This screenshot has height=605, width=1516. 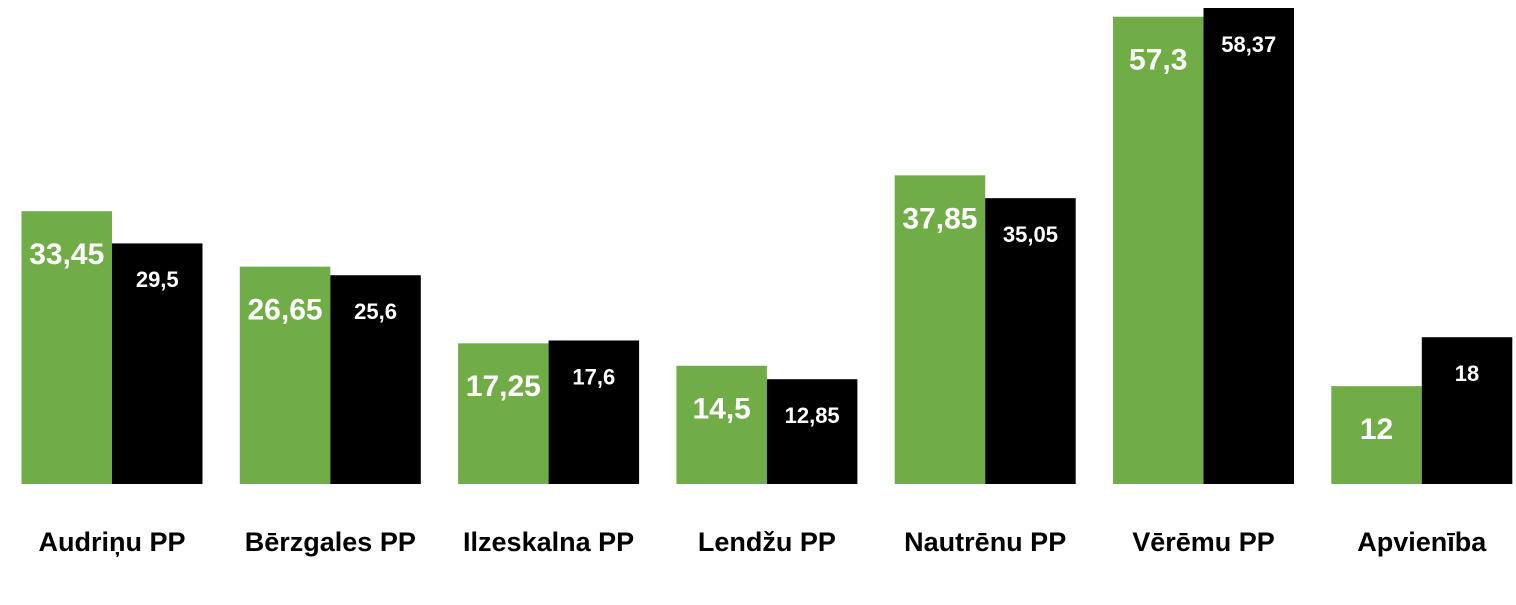 I want to click on data-label: 29,5, so click(x=157, y=279).